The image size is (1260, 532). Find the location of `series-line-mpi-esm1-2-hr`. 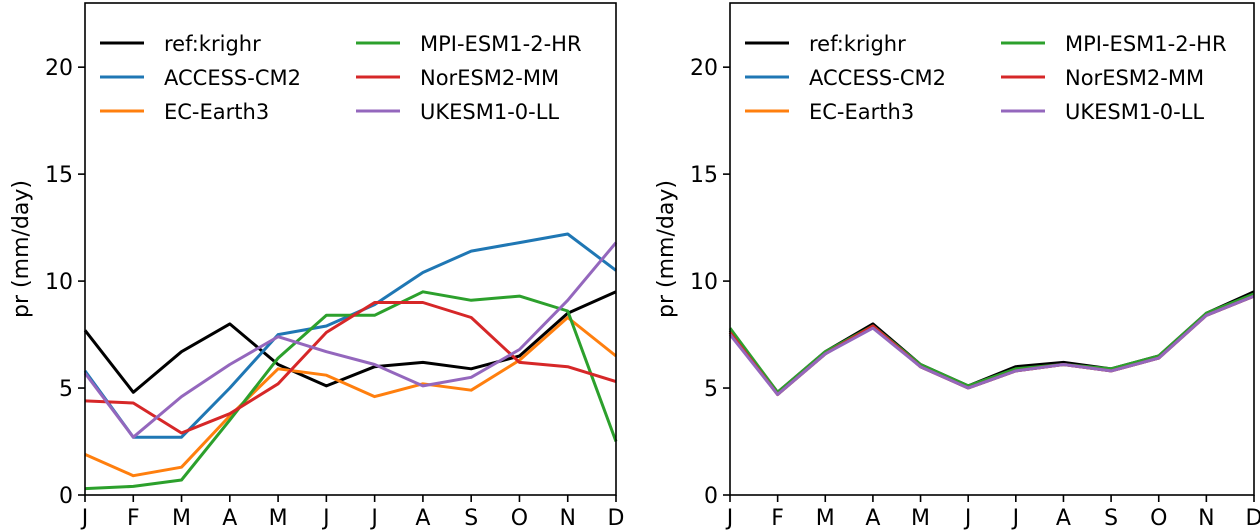

series-line-mpi-esm1-2-hr is located at coordinates (991, 343).